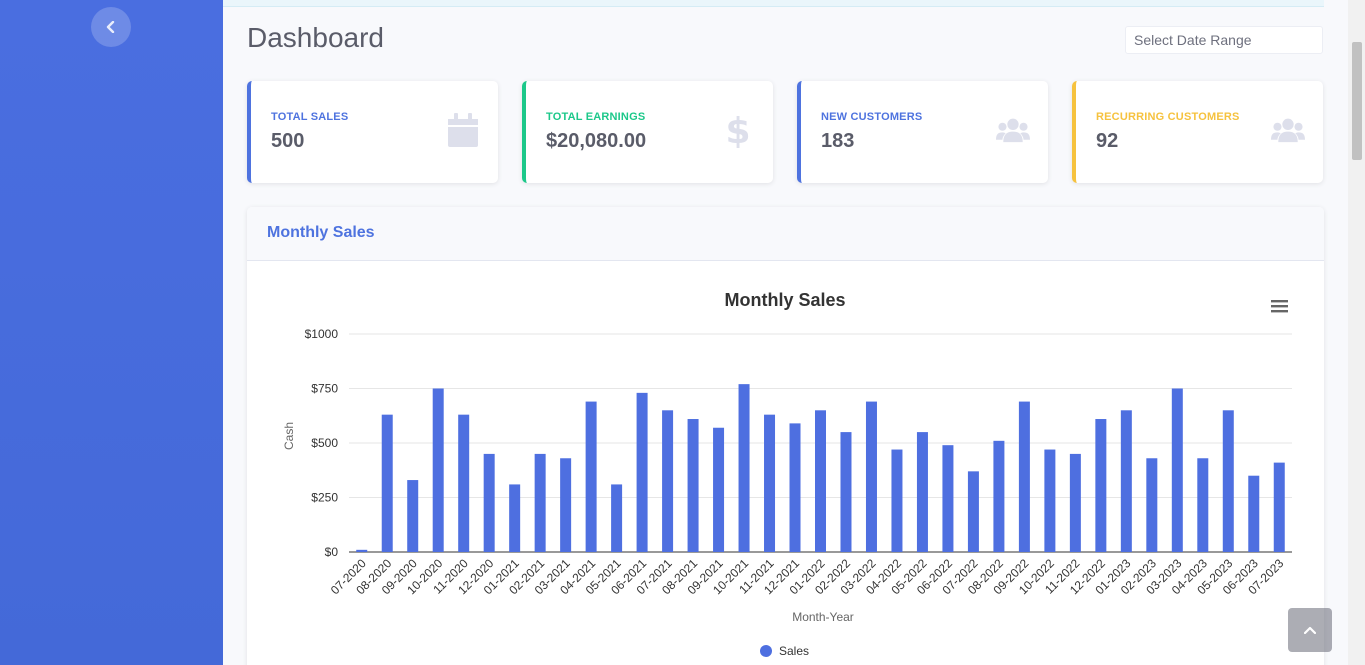 The width and height of the screenshot is (1365, 665). Describe the element at coordinates (310, 117) in the screenshot. I see `card-label: TOTAL SALES` at that location.